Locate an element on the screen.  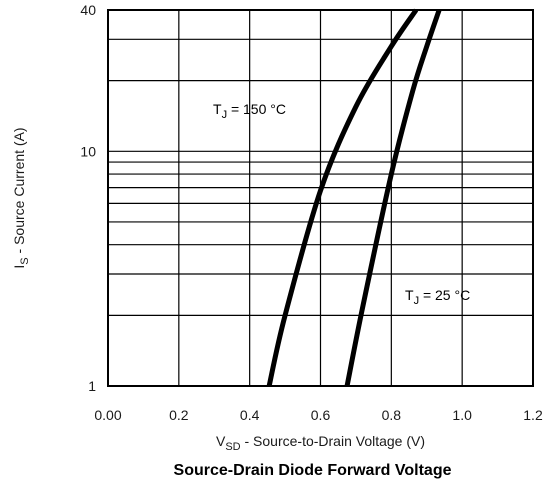
series-annotation-25c: TJ = 25 °C is located at coordinates (437, 297).